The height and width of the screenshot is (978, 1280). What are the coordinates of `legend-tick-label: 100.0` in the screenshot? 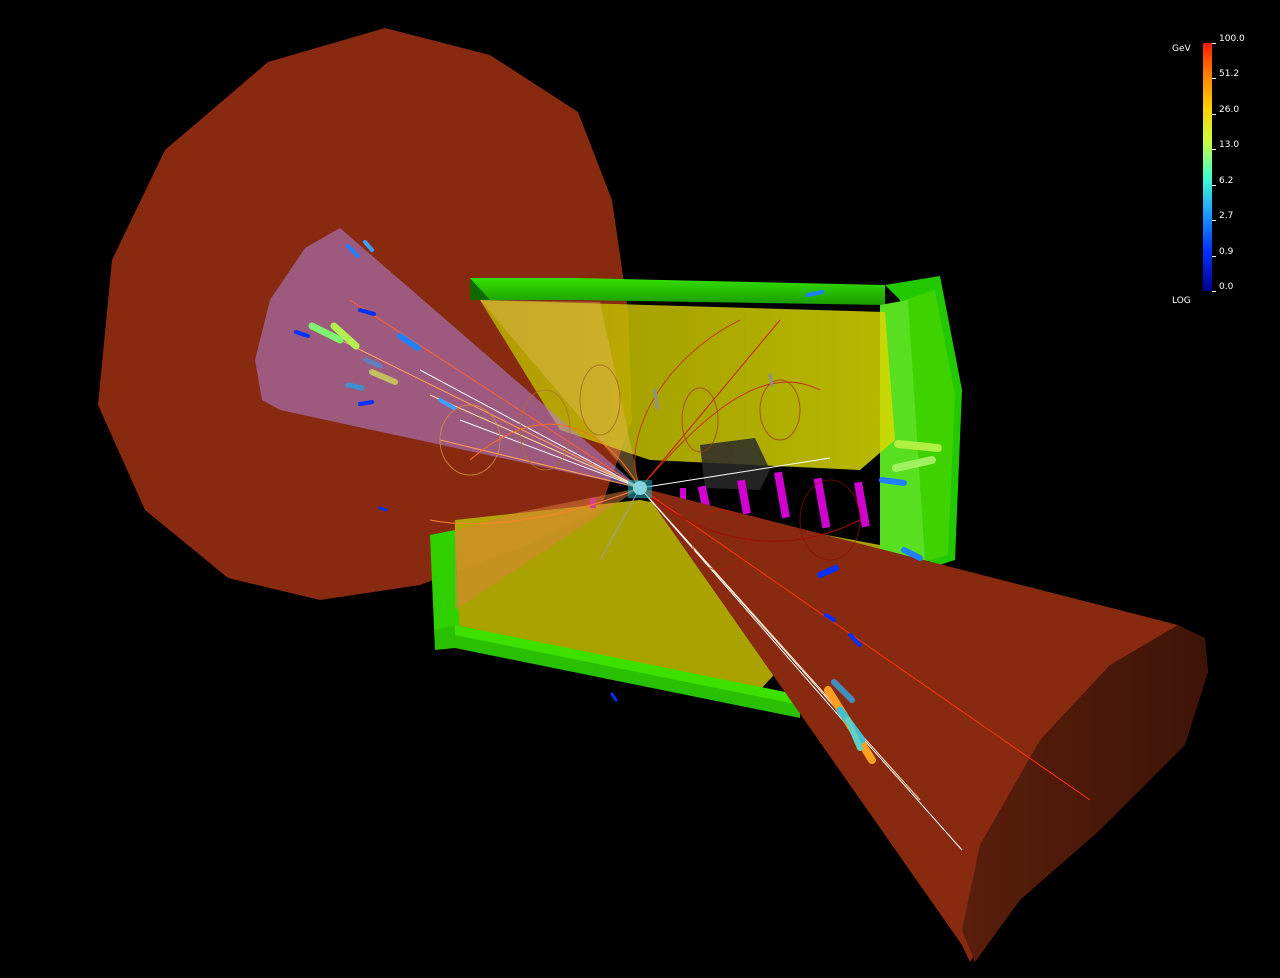 It's located at (1232, 39).